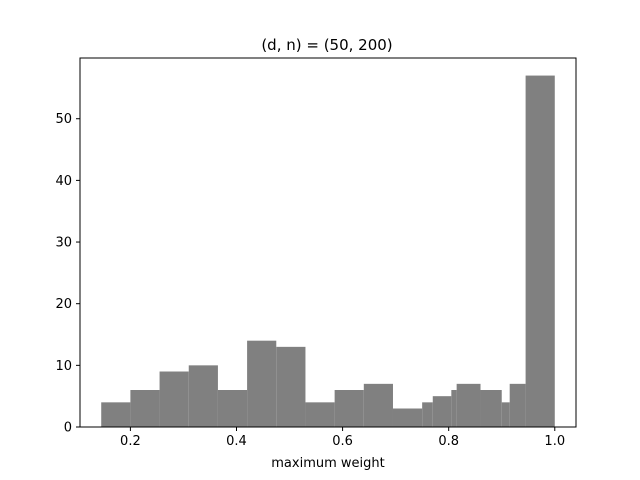  Describe the element at coordinates (63, 119) in the screenshot. I see `y-tick-label: 50` at that location.